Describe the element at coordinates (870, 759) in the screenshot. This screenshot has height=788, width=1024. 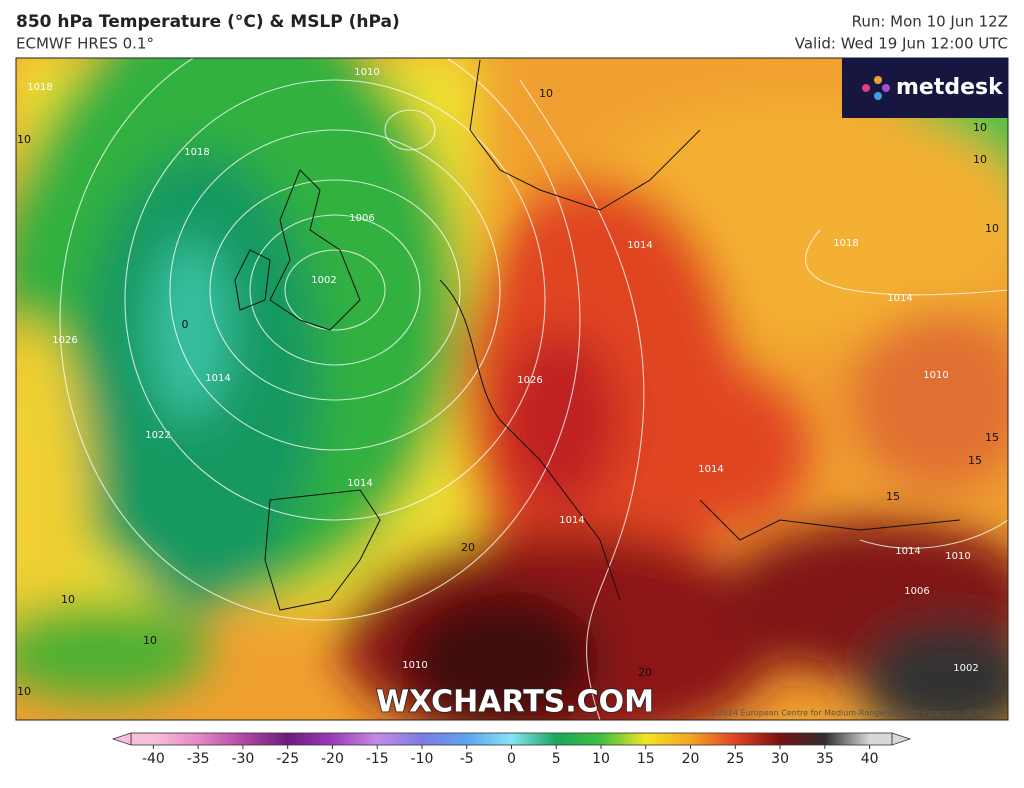
I see `colorbar-tick-label: 40` at that location.